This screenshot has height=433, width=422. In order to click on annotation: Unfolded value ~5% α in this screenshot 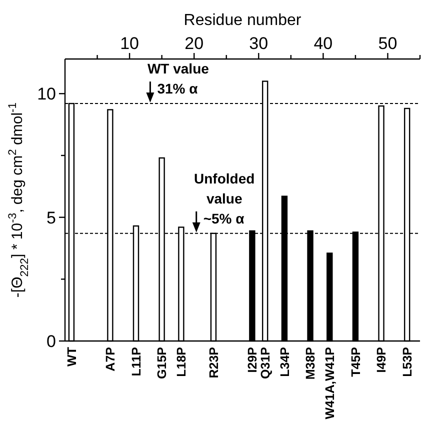, I will do `click(224, 198)`.